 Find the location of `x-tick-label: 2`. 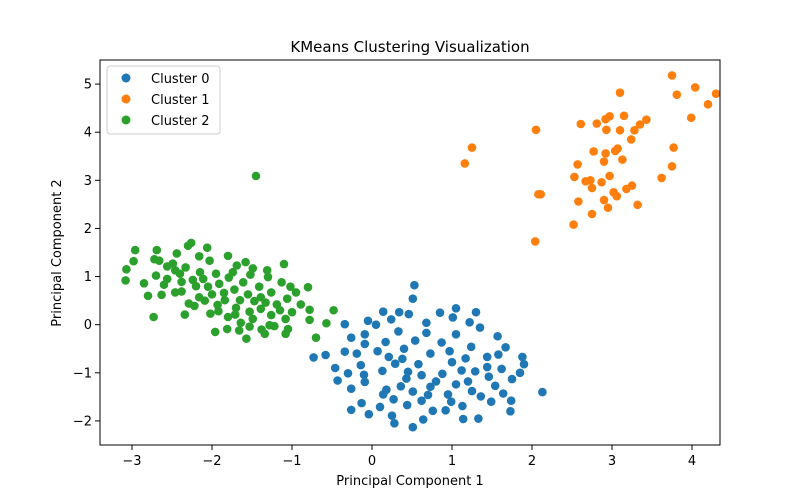

x-tick-label: 2 is located at coordinates (532, 461).